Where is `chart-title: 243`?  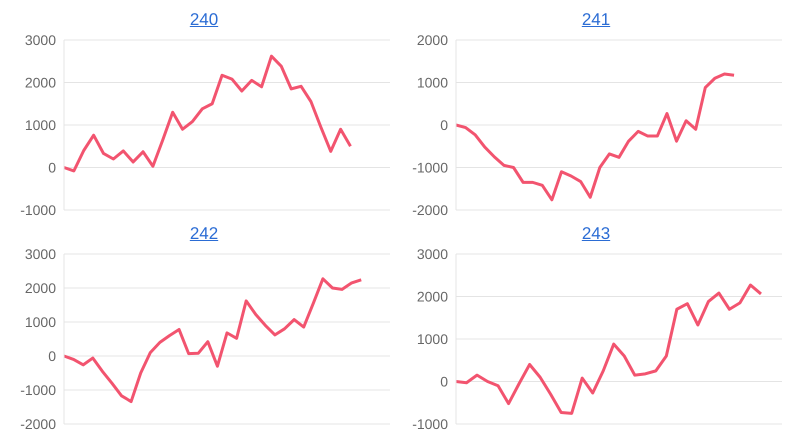
chart-title: 243 is located at coordinates (596, 234).